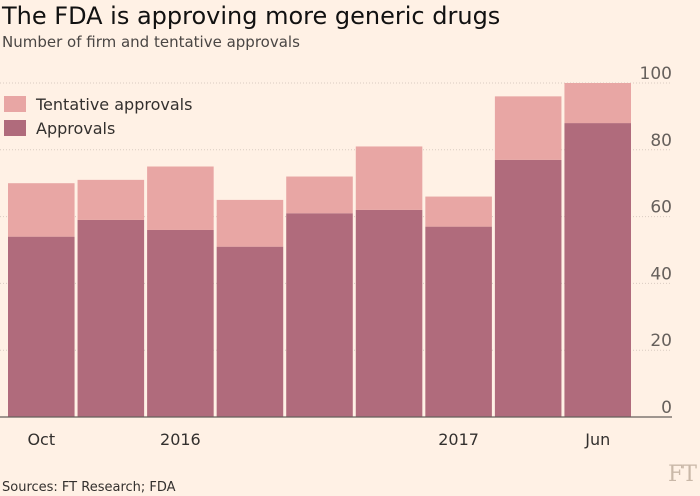 This screenshot has height=496, width=700. What do you see at coordinates (682, 474) in the screenshot?
I see `ft-logo: FT` at bounding box center [682, 474].